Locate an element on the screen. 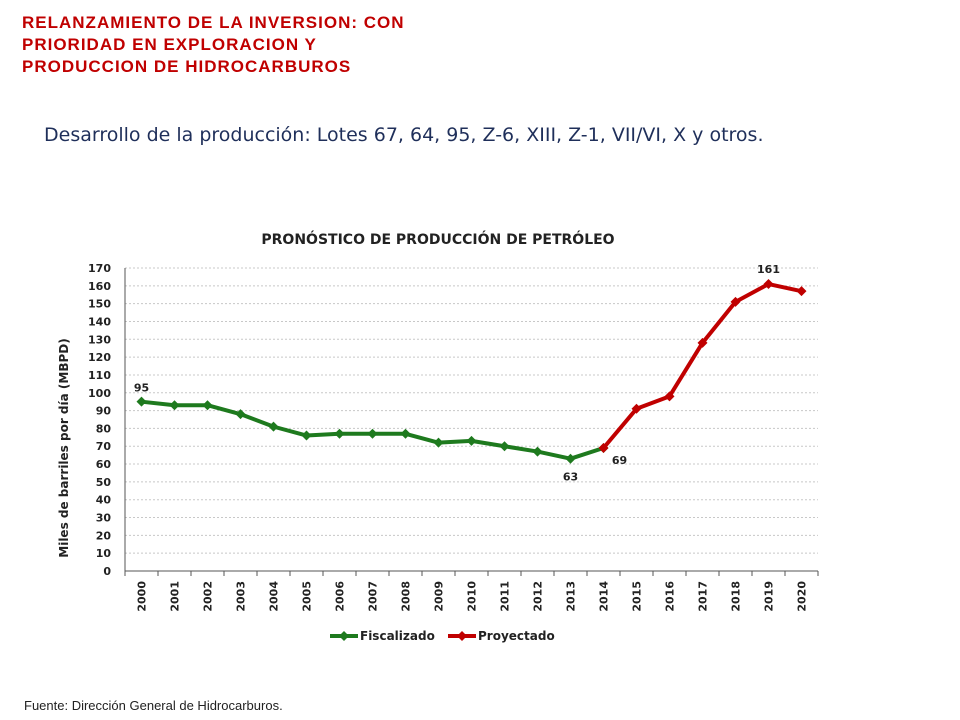 This screenshot has height=720, width=960. x-tick-label: 2014 is located at coordinates (604, 596).